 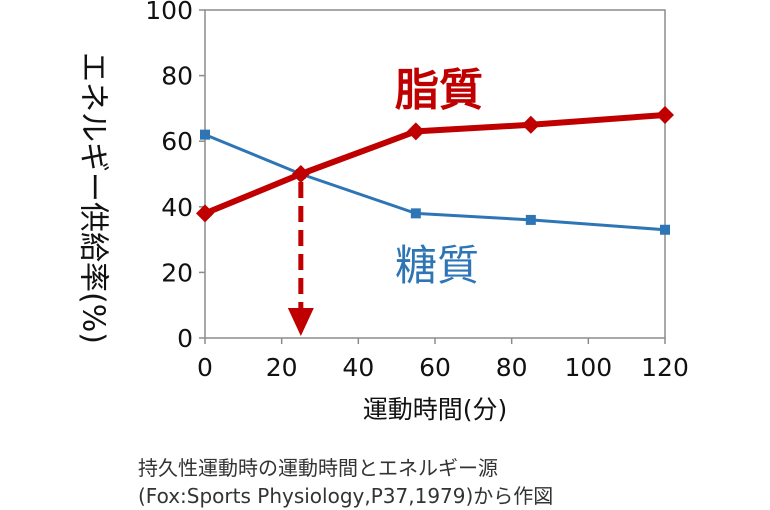 I want to click on x-tick-label: 40, so click(x=358, y=367).